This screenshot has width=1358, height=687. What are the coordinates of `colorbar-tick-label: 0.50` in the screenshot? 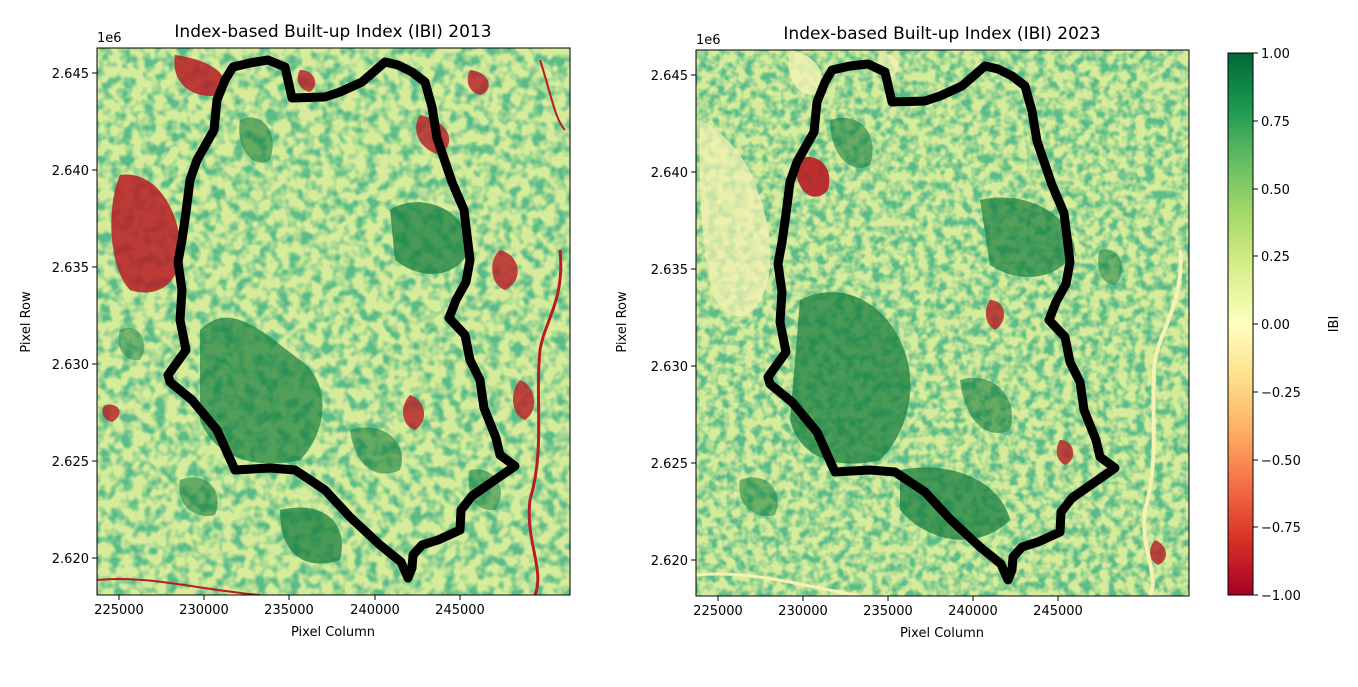 It's located at (1275, 190).